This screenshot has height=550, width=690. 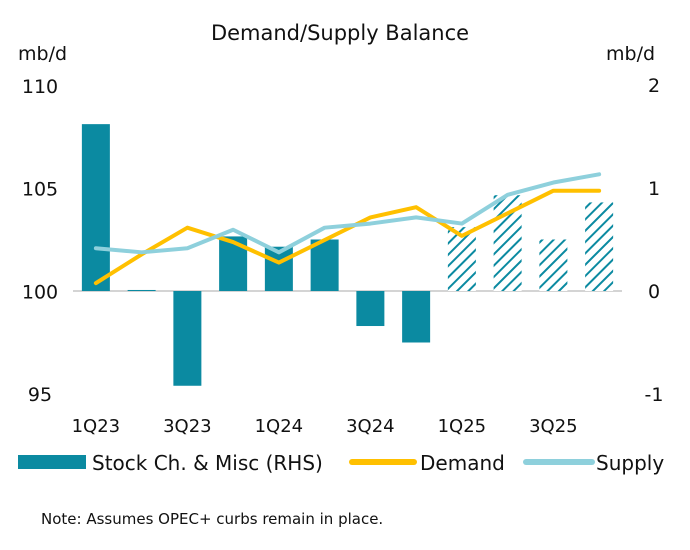 What do you see at coordinates (462, 463) in the screenshot?
I see `legend-demand-label: Demand` at bounding box center [462, 463].